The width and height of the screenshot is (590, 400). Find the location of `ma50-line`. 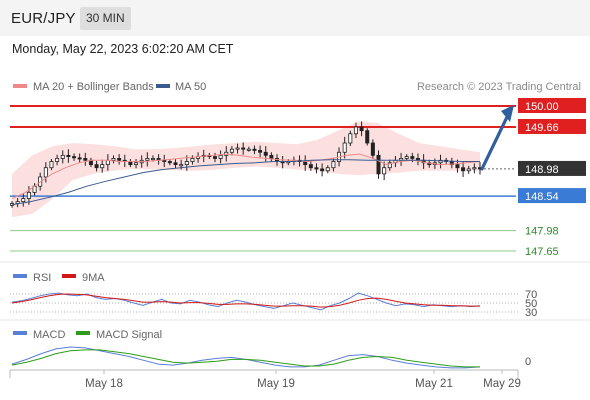

ma50-line is located at coordinates (245, 182).